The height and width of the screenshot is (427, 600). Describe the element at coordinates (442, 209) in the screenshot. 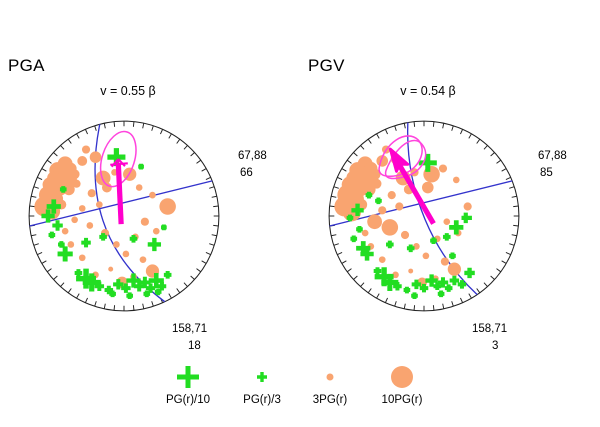

I see `nodal-plane-2-pgv` at that location.